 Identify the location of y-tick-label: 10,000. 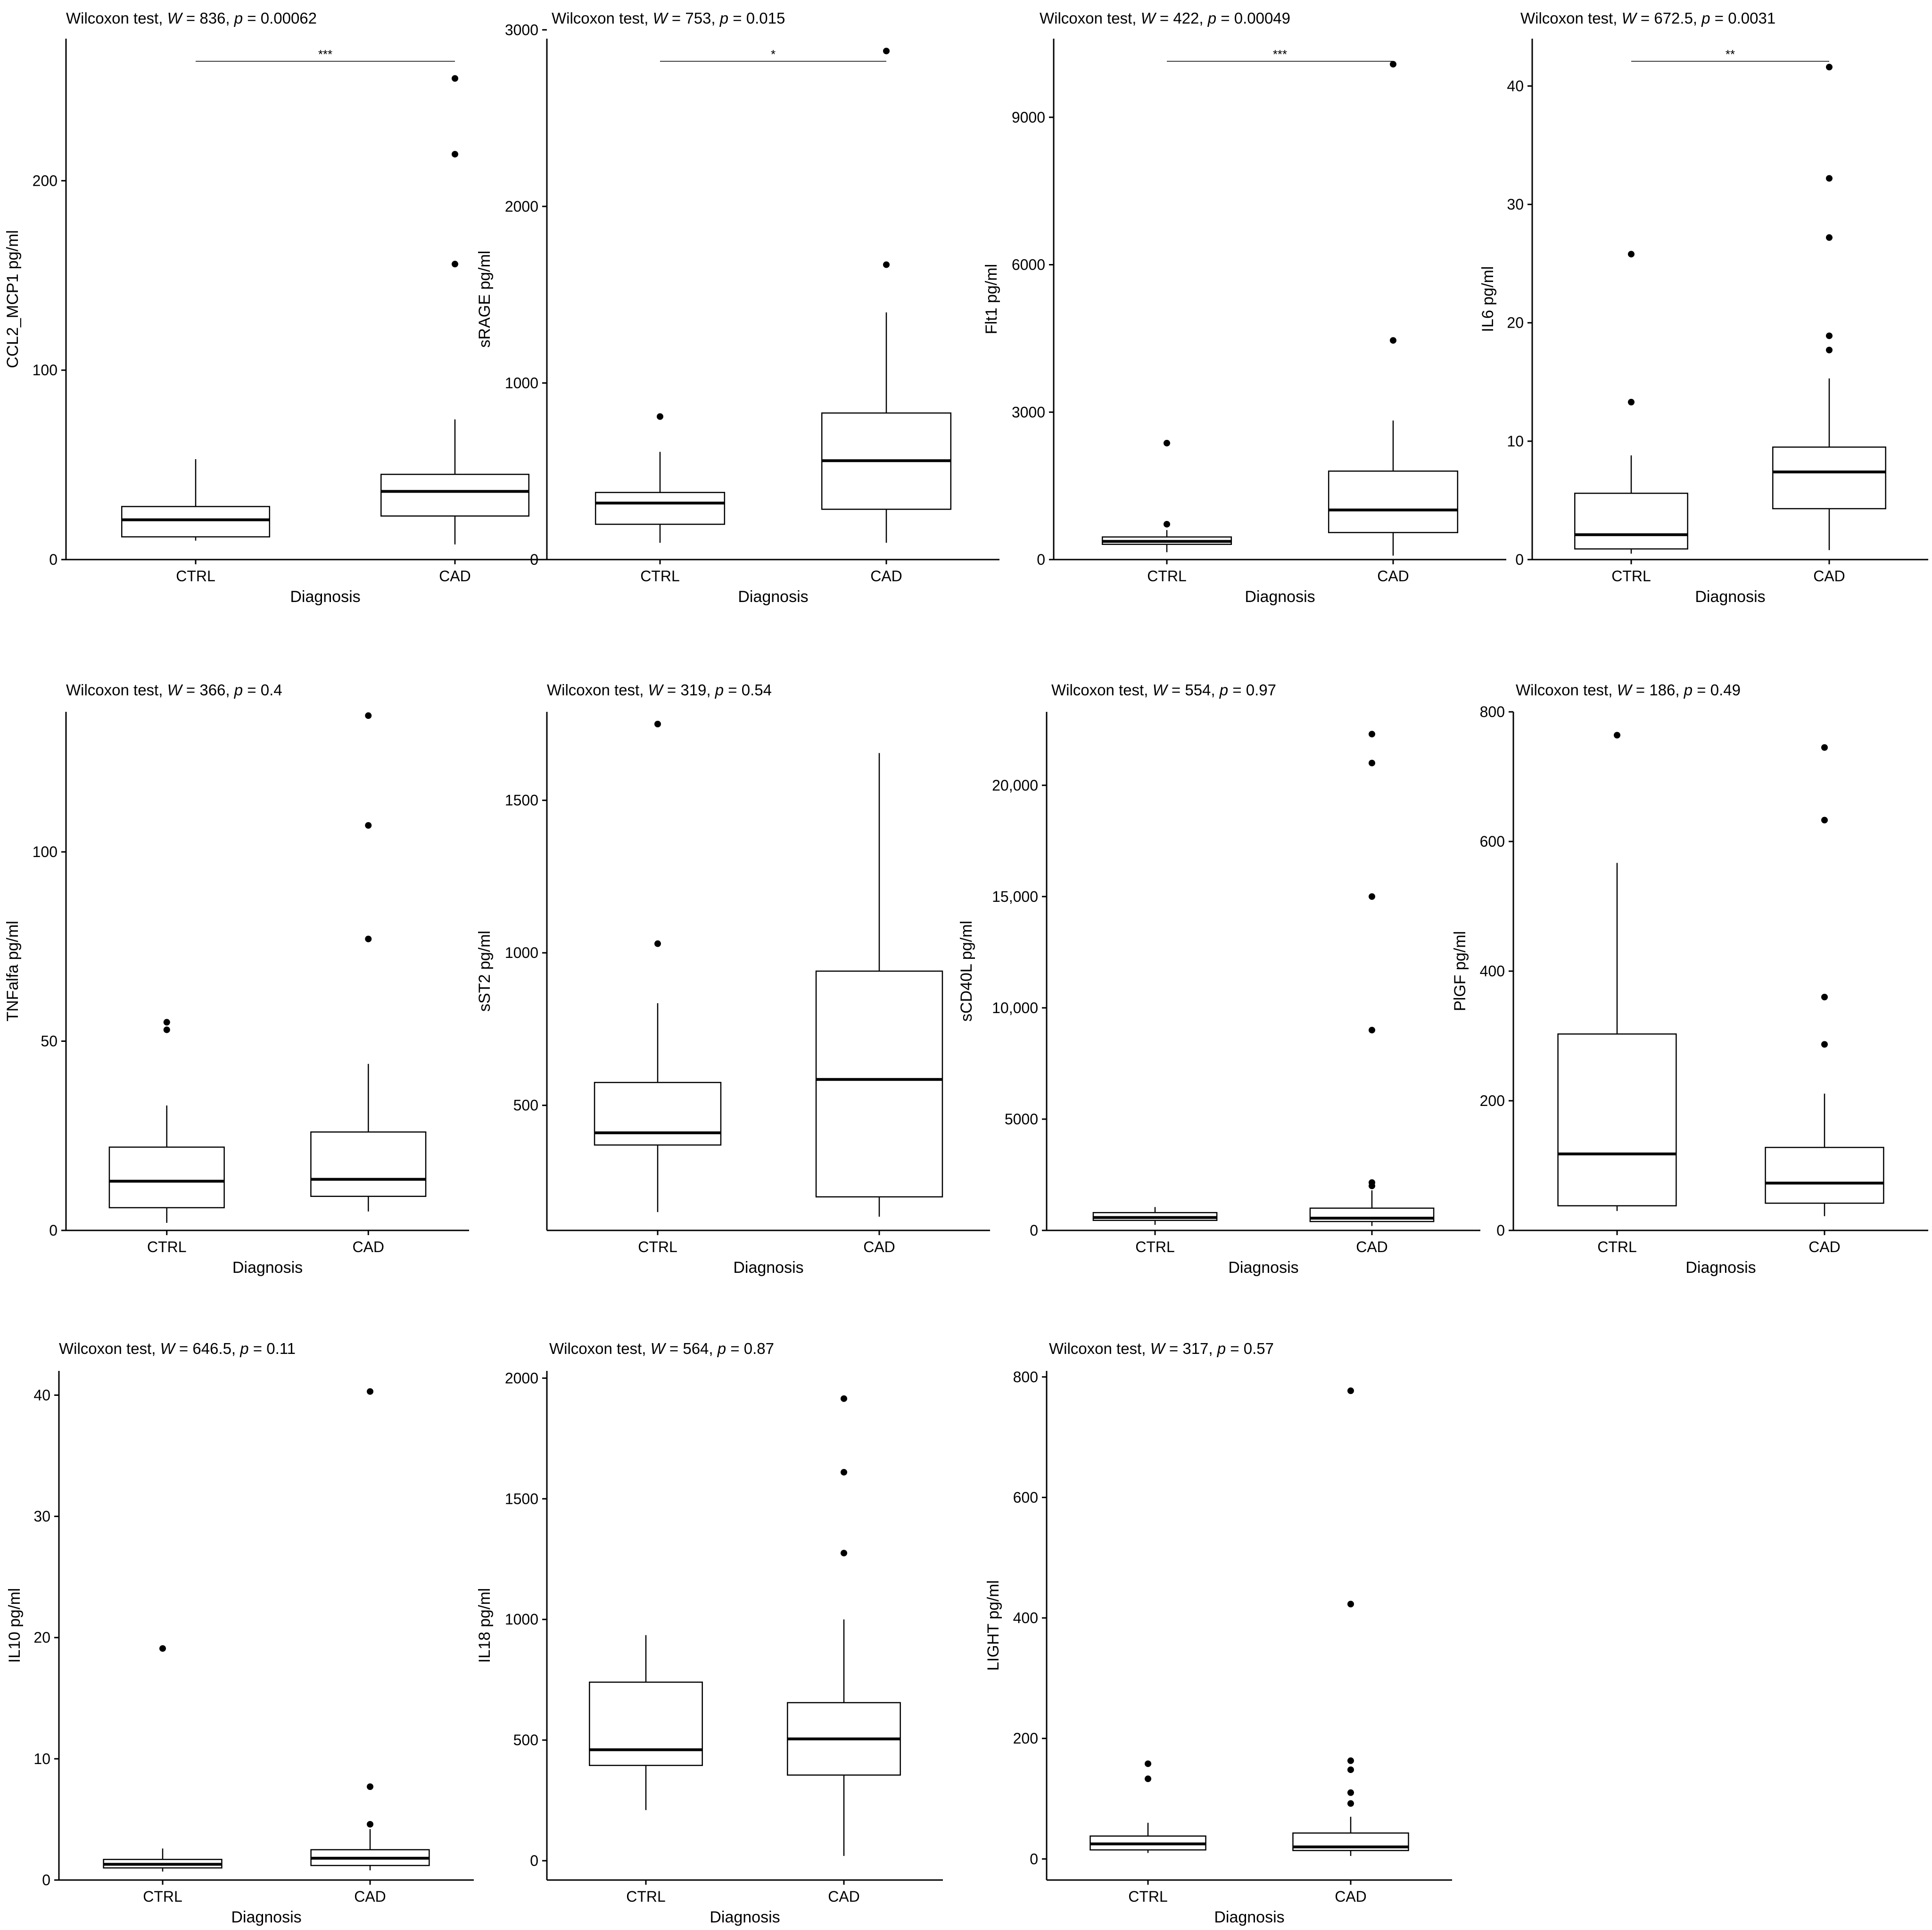
(1015, 1007).